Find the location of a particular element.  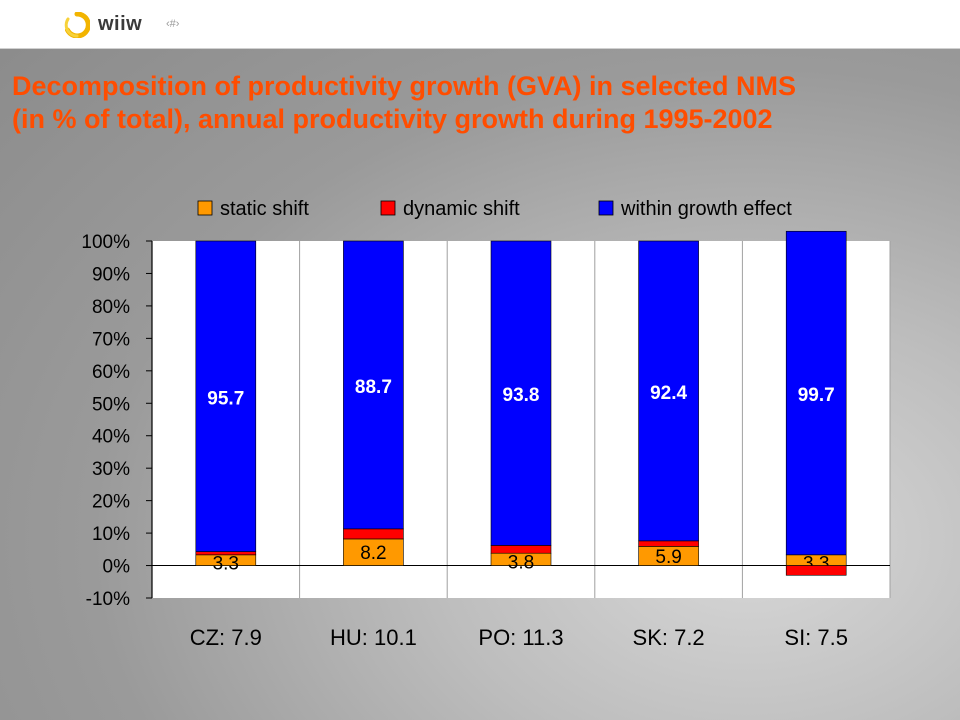

data-label: 3.8 is located at coordinates (521, 563).